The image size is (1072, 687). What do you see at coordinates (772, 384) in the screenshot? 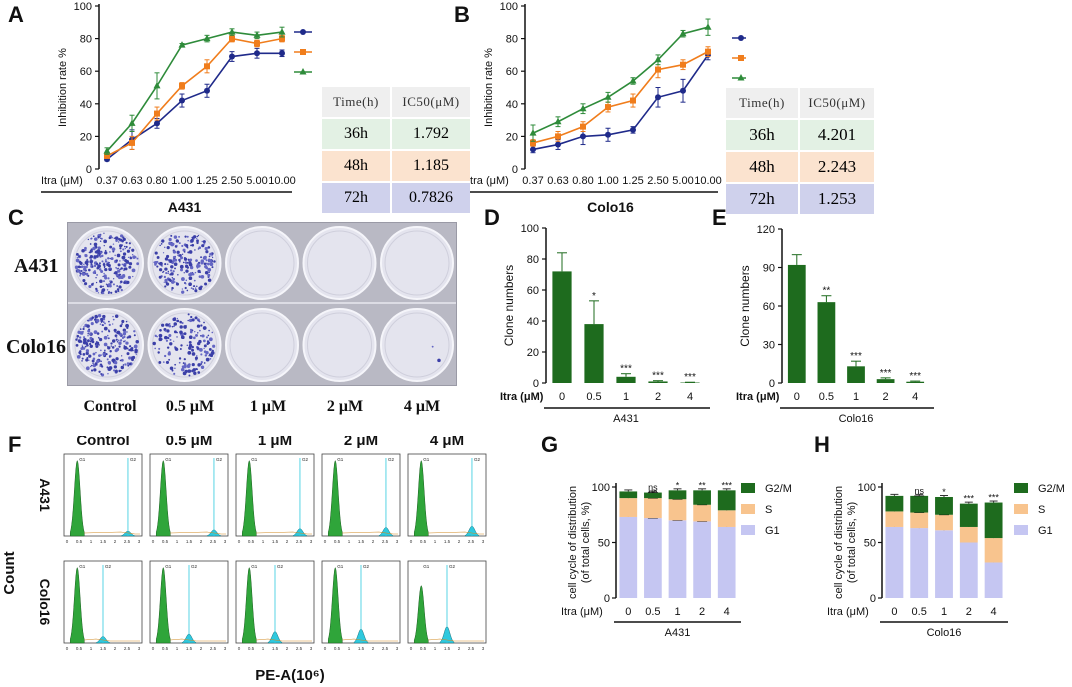
I see `y-tick-label: 0` at bounding box center [772, 384].